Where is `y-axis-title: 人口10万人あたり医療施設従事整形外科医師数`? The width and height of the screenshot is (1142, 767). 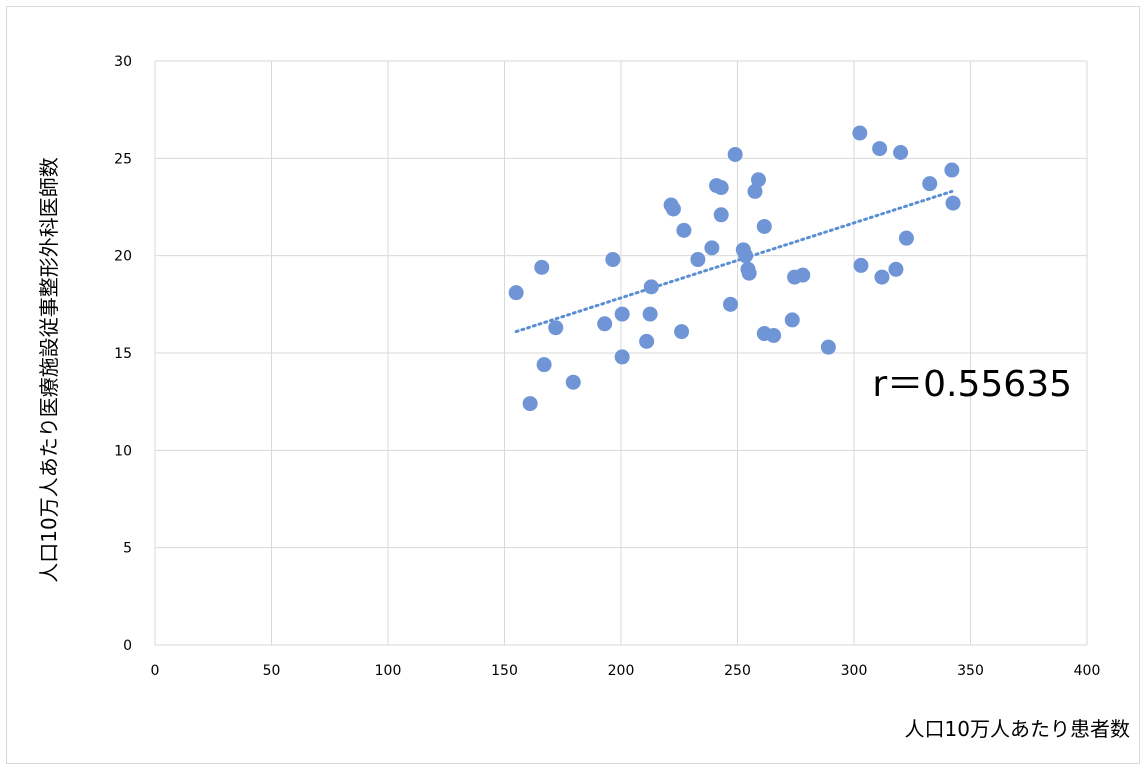 y-axis-title: 人口10万人あたり医療施設従事整形外科医師数 is located at coordinates (49, 369).